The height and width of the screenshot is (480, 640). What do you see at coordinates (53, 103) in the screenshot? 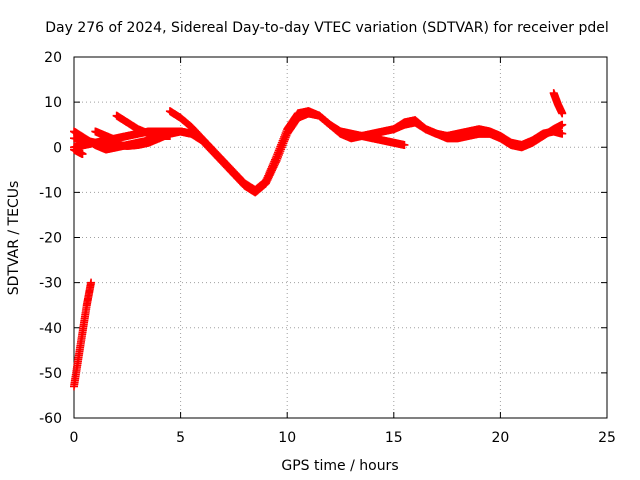
I see `y-tick-label: 10` at bounding box center [53, 103].